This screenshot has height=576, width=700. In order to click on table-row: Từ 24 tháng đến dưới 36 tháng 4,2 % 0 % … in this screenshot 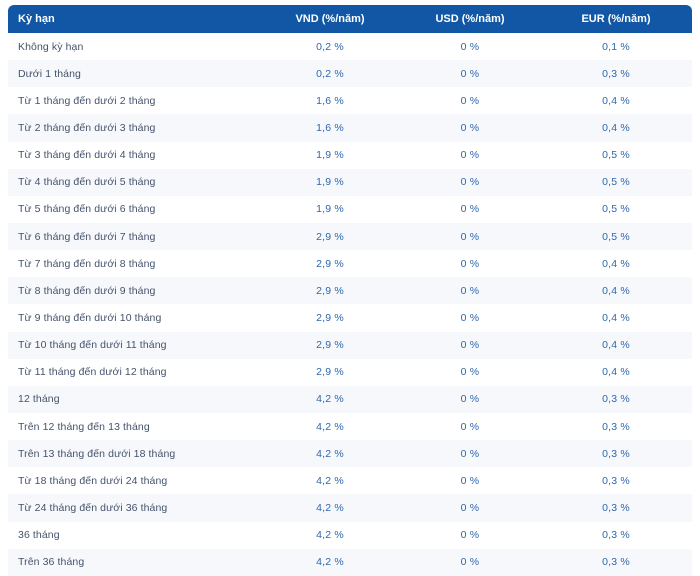, I will do `click(350, 508)`.